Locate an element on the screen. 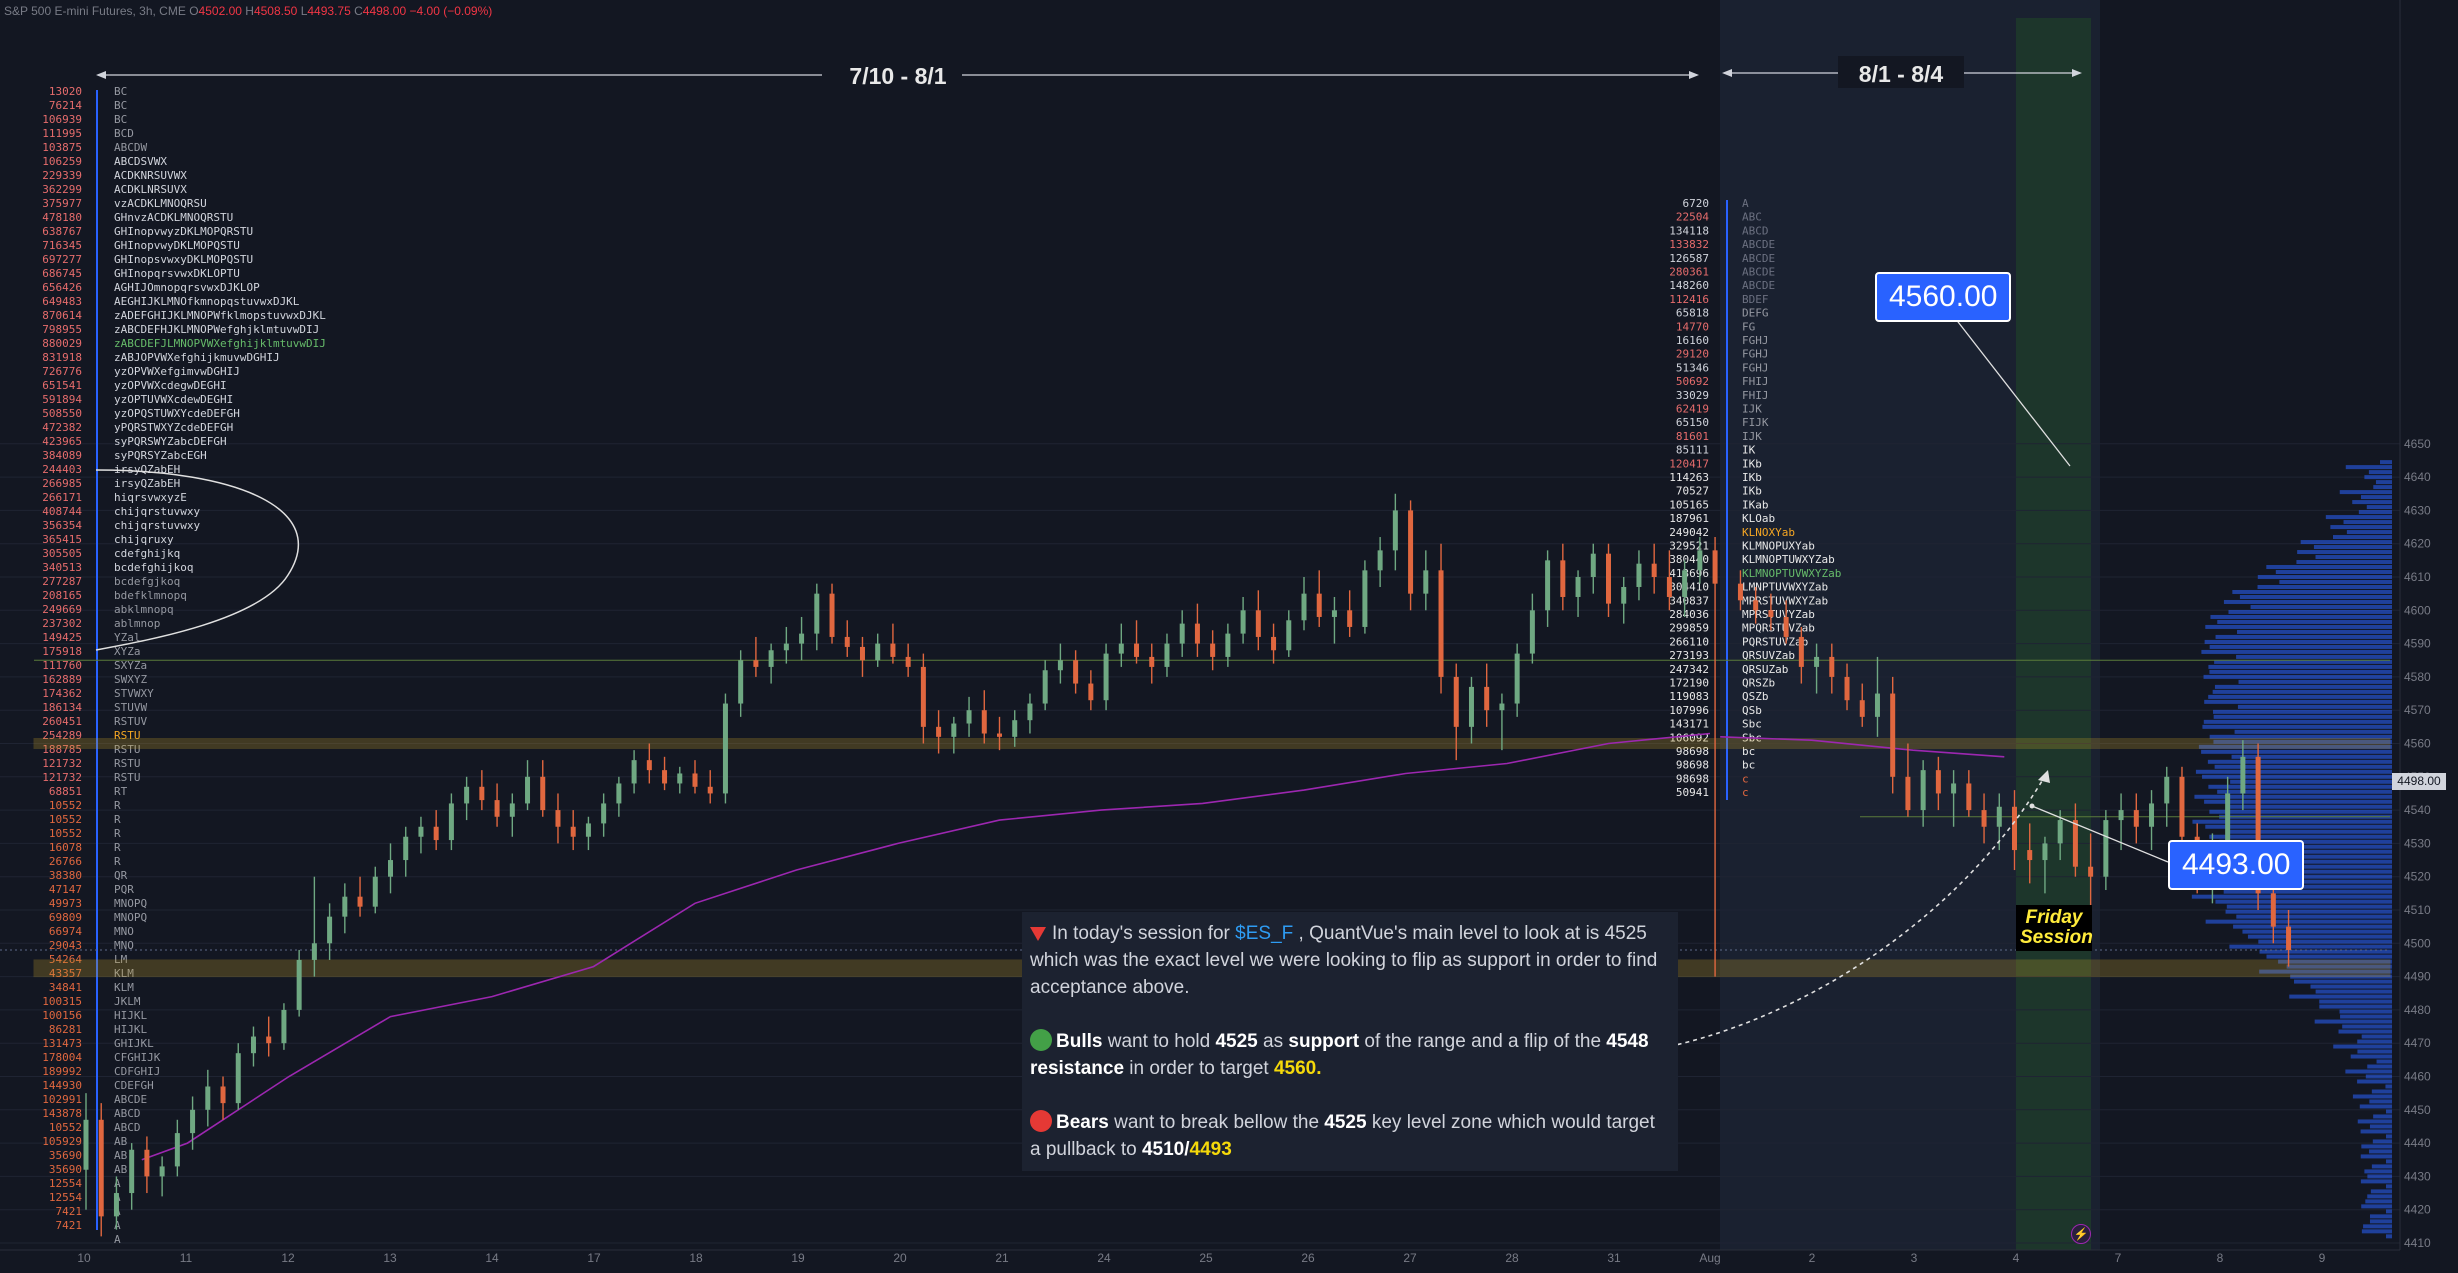 Image resolution: width=2458 pixels, height=1273 pixels. tpo-row-volume: 98698 is located at coordinates (1692, 778).